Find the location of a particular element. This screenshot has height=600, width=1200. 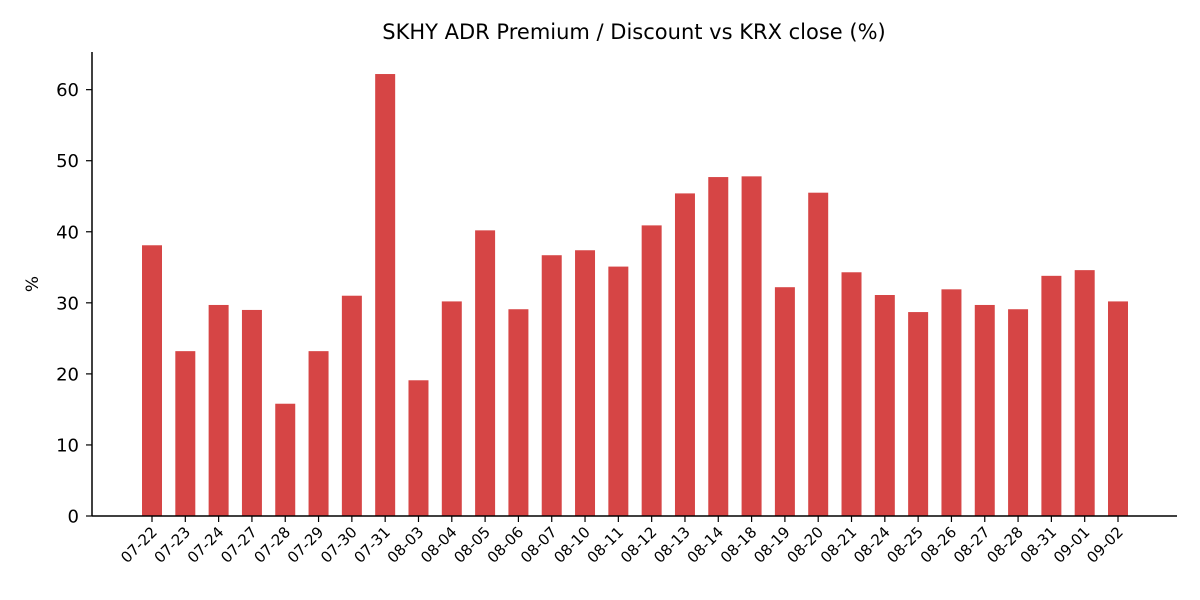

x-tick-label: 08-21 is located at coordinates (839, 545).